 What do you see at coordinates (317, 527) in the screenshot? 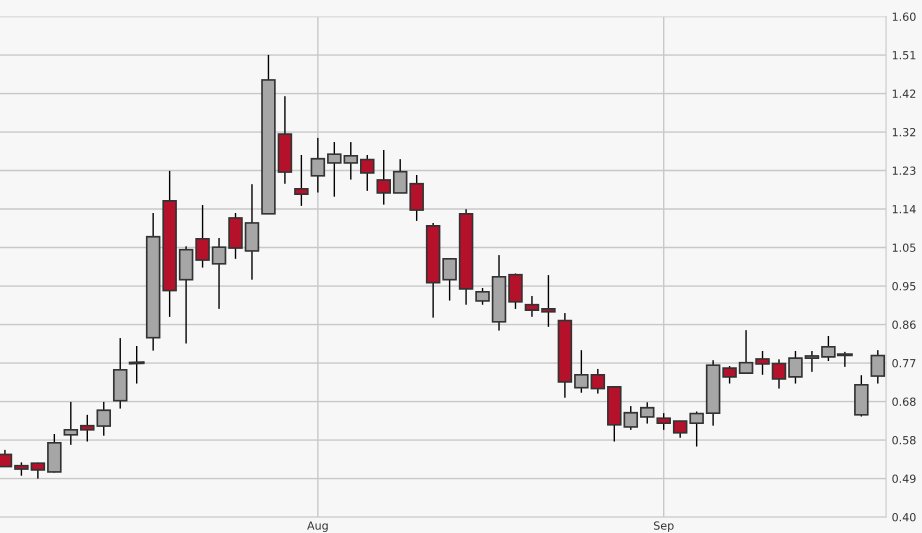
I see `x-tick-label: Aug` at bounding box center [317, 527].